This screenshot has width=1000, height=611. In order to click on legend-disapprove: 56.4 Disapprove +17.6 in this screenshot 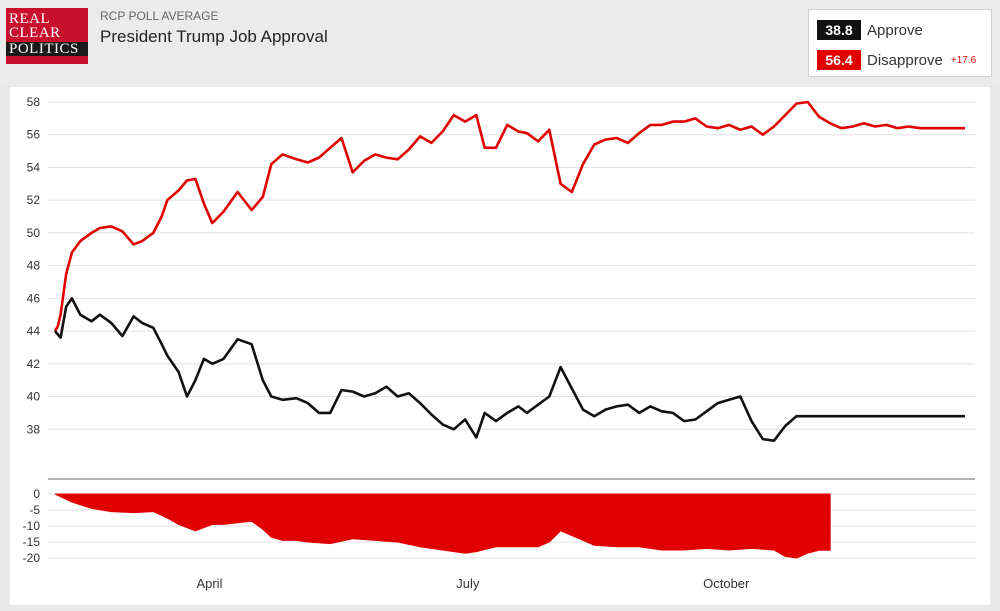, I will do `click(896, 60)`.